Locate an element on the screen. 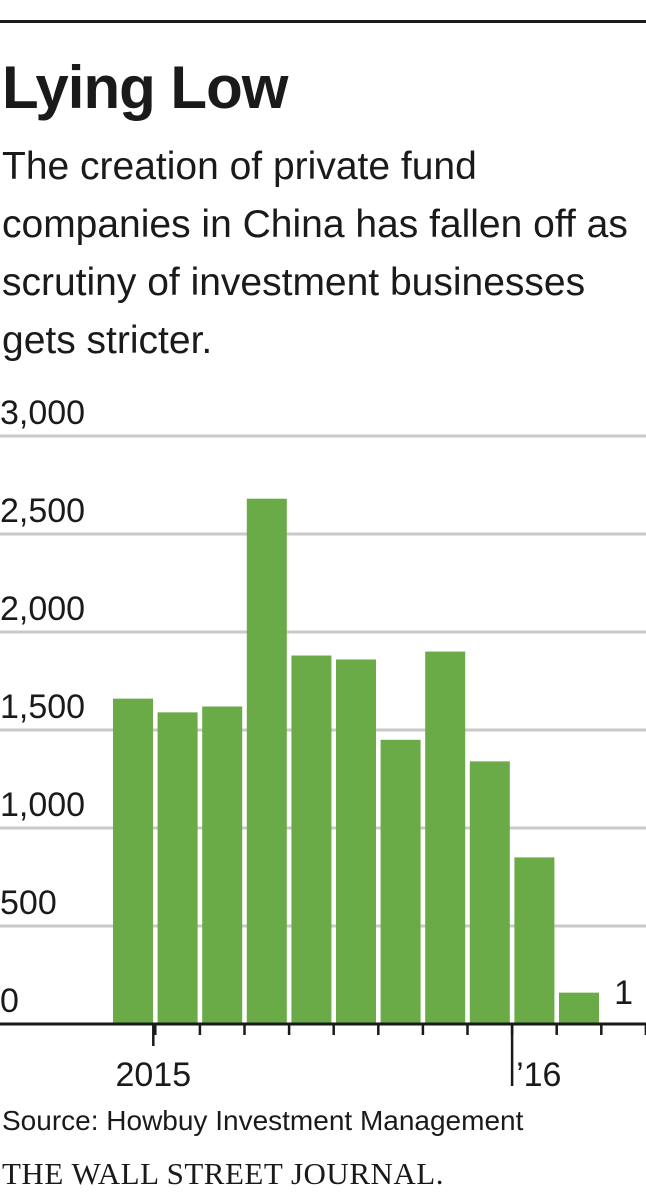 This screenshot has width=646, height=1200. source-note: Source: Howbuy Investment Management is located at coordinates (263, 1120).